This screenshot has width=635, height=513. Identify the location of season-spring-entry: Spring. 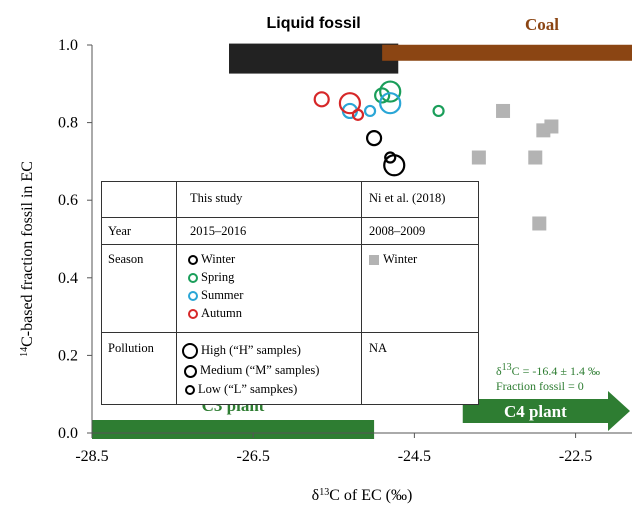
(211, 277).